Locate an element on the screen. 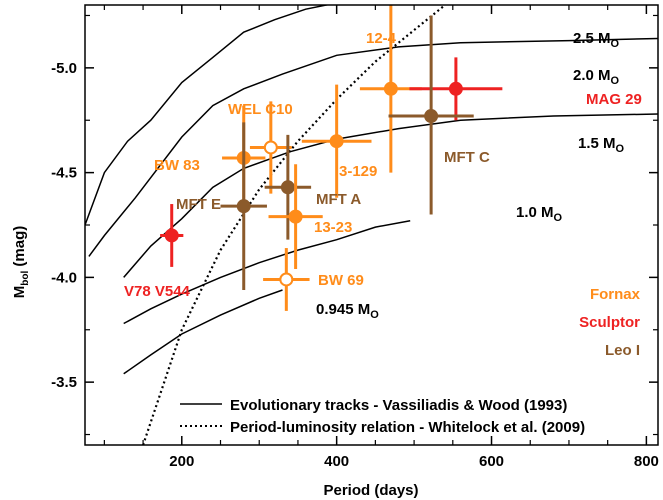  x-axis-title: Period (days) is located at coordinates (370, 490).